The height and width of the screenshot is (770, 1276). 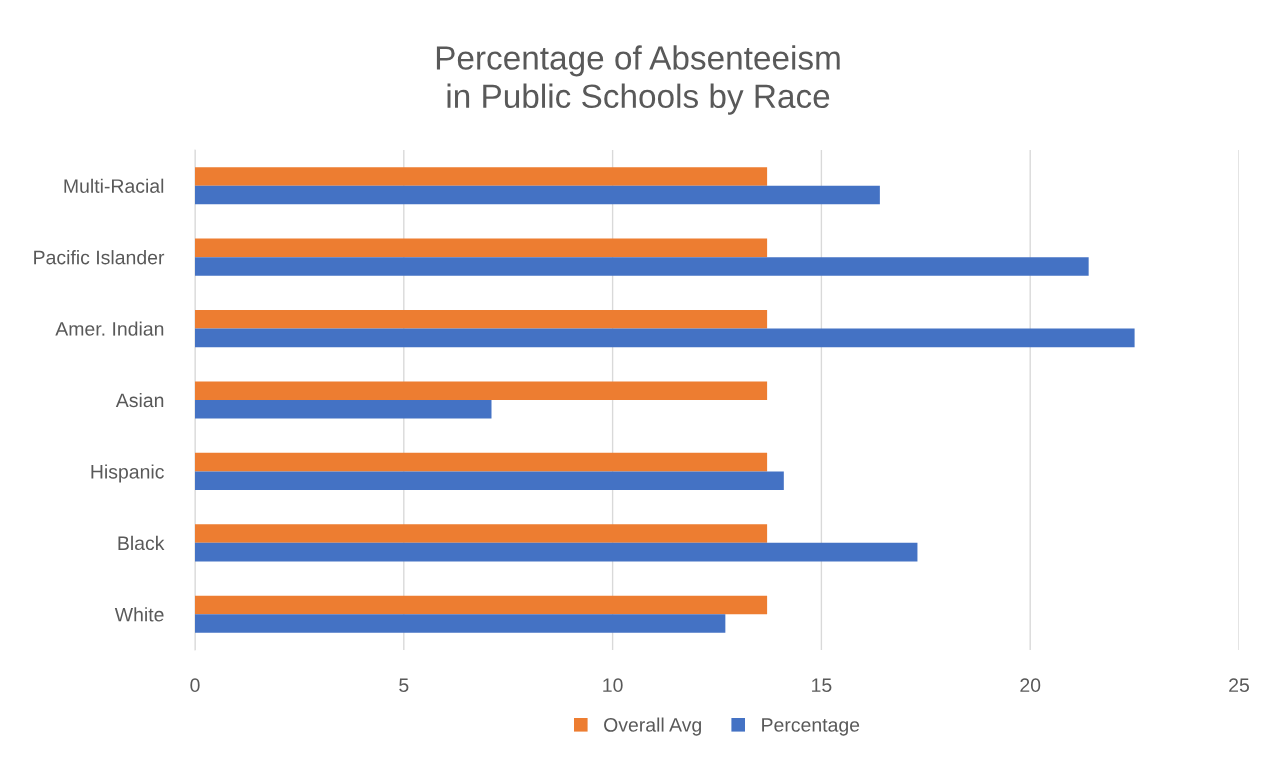 What do you see at coordinates (139, 400) in the screenshot?
I see `y-tick-label: Asian` at bounding box center [139, 400].